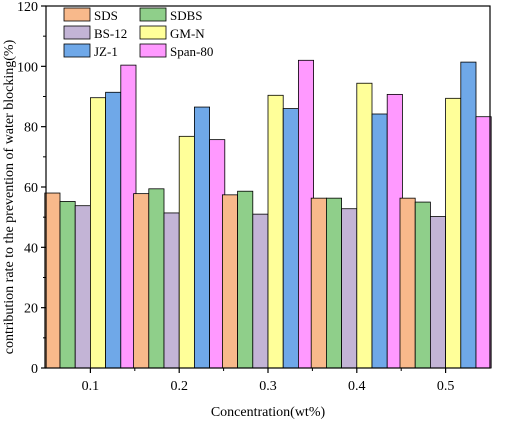  I want to click on y-tick-label: 20, so click(31, 309).